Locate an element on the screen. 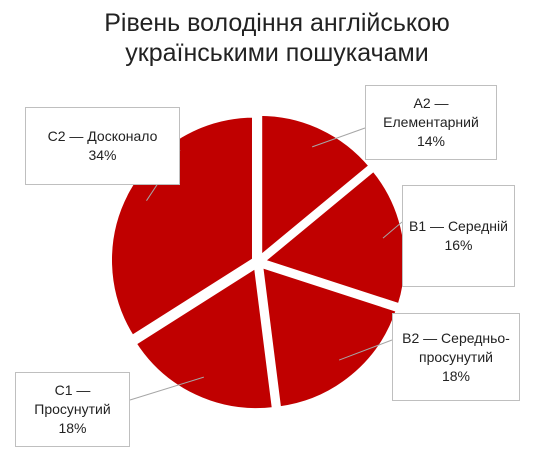  data-label: B2 — Середньо-просунутий 18% is located at coordinates (456, 357).